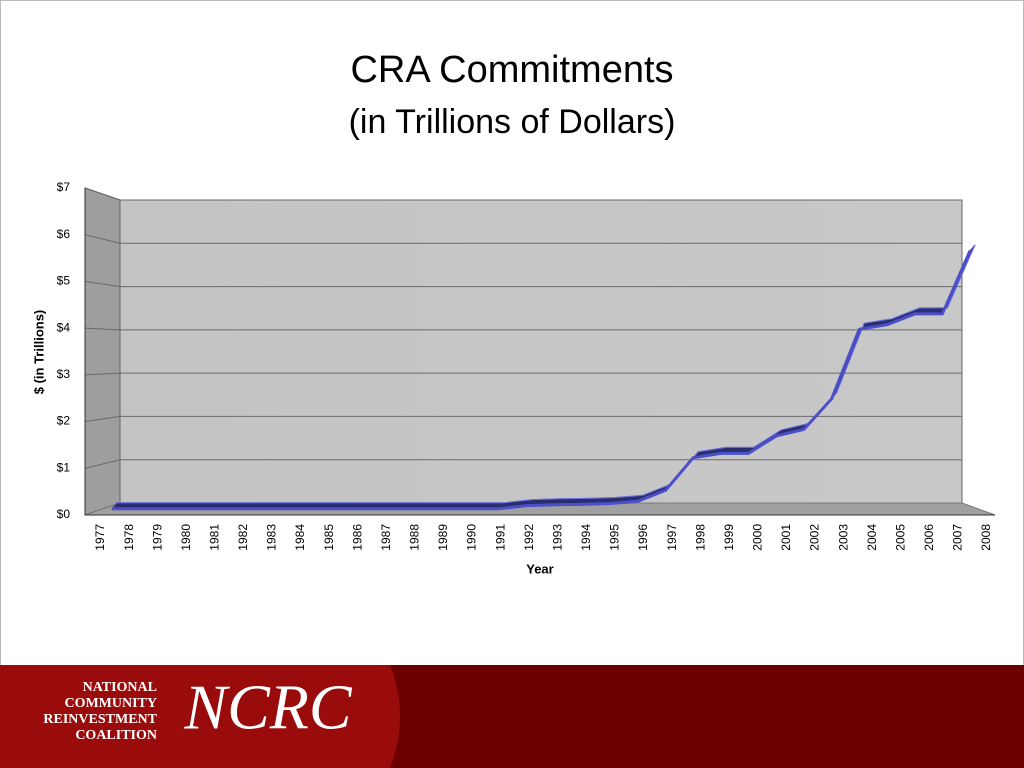  I want to click on y-tick-label: $2, so click(64, 421).